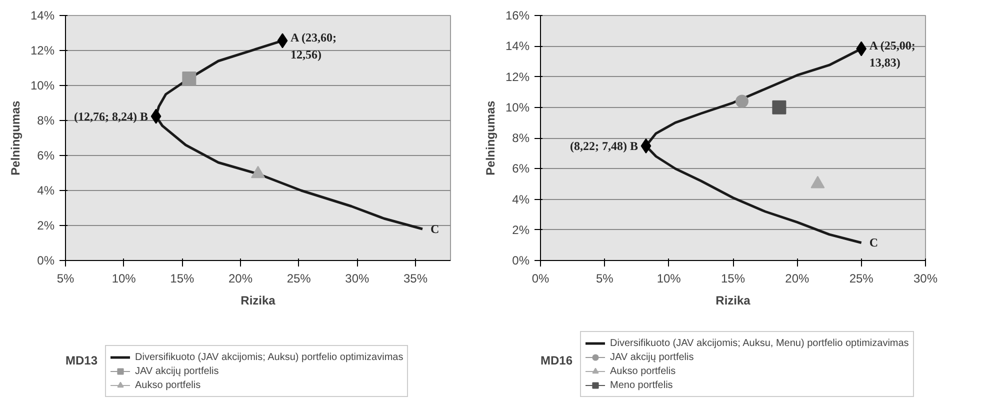 The image size is (983, 418). Describe the element at coordinates (517, 15) in the screenshot. I see `y-tick-label: 16%` at that location.